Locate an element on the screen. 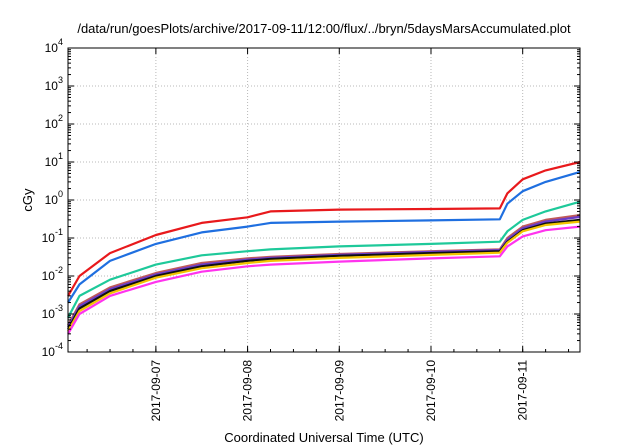  y-tick-label: 10² is located at coordinates (54, 122).